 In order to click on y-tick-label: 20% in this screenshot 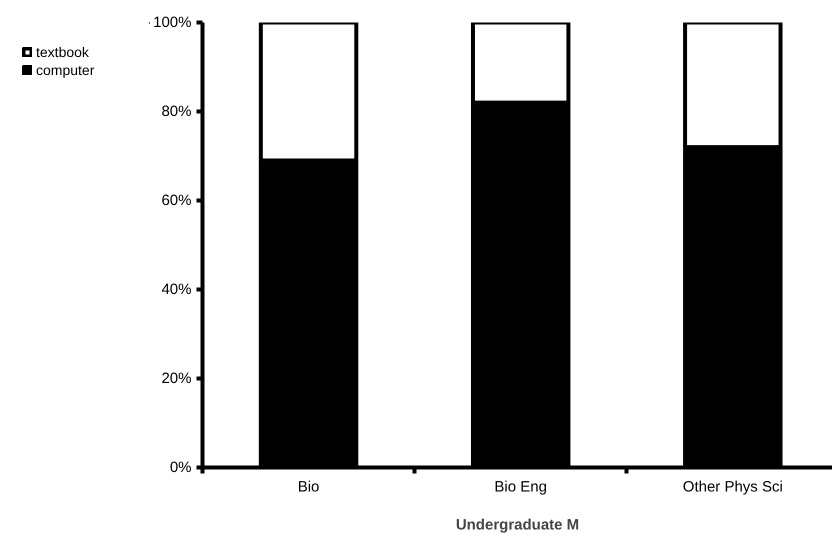, I will do `click(176, 378)`.